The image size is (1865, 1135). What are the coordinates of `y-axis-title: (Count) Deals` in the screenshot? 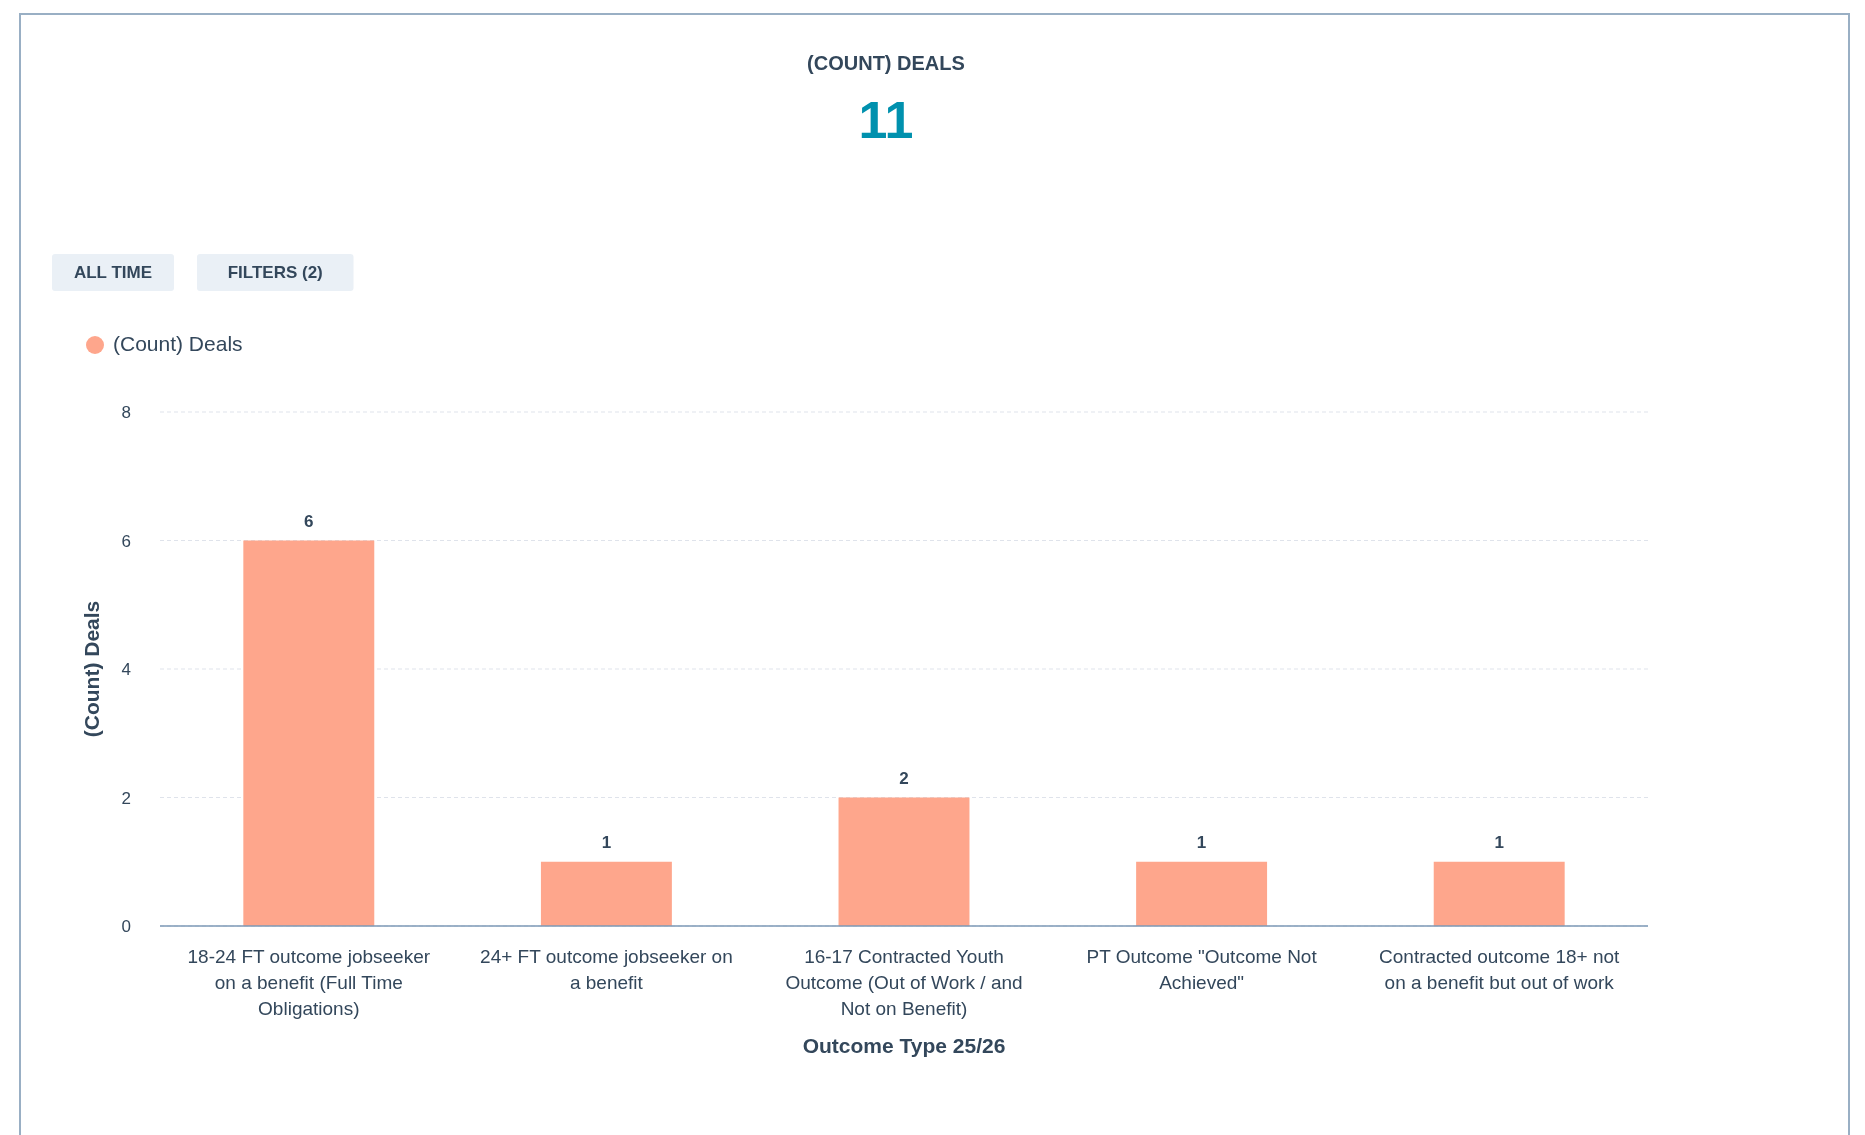 It's located at (91, 669).